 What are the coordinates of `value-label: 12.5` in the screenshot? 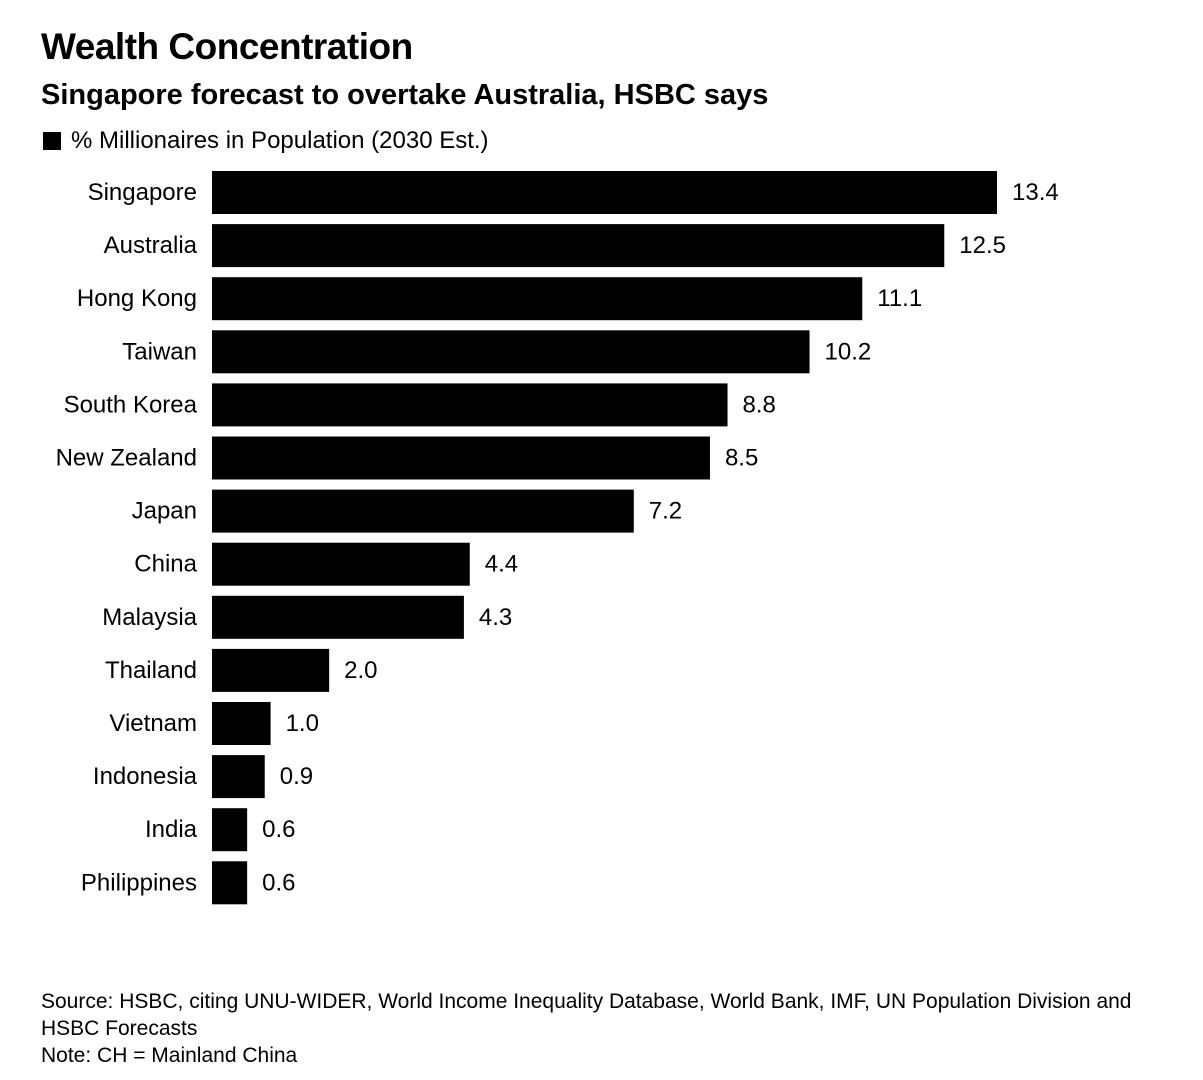 It's located at (982, 245).